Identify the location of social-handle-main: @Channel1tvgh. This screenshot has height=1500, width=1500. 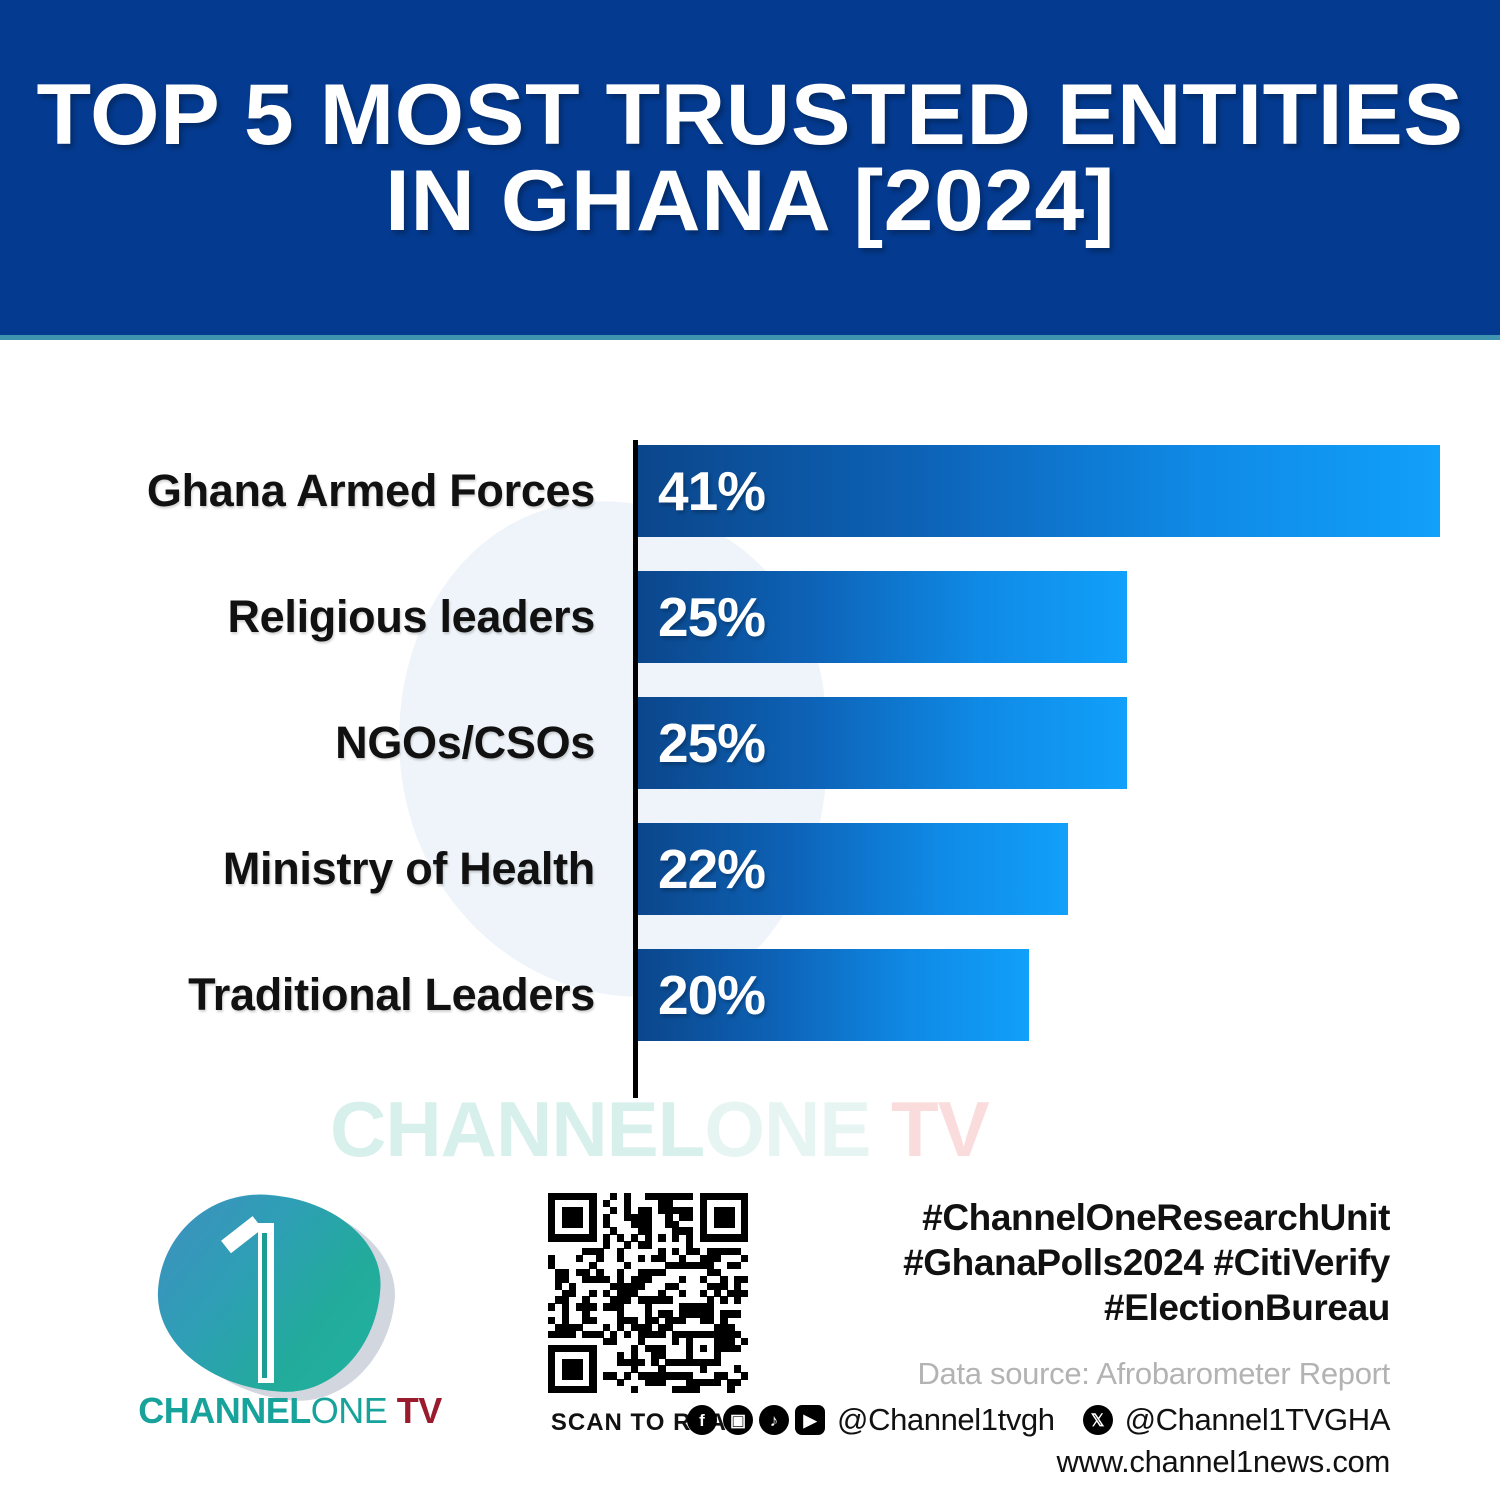
(946, 1420).